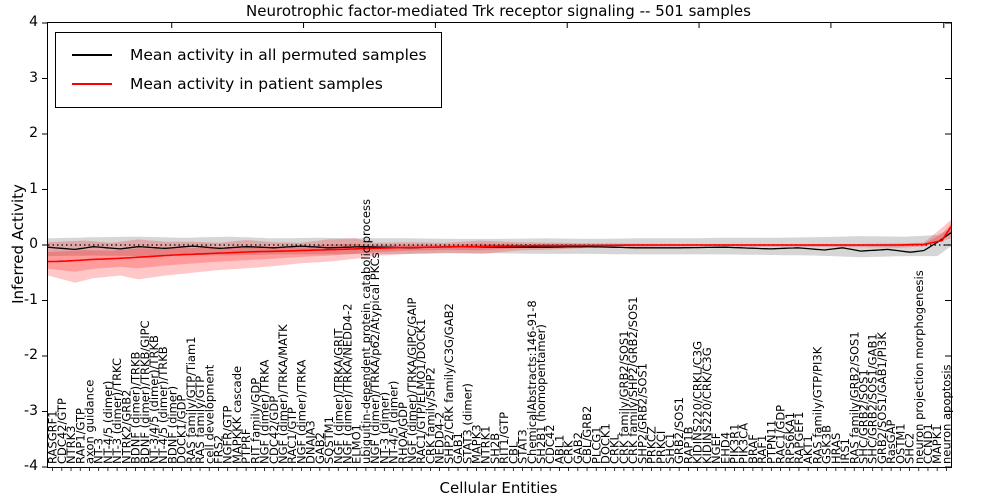  What do you see at coordinates (790, 438) in the screenshot?
I see `entity-label: RPS6KA1` at bounding box center [790, 438].